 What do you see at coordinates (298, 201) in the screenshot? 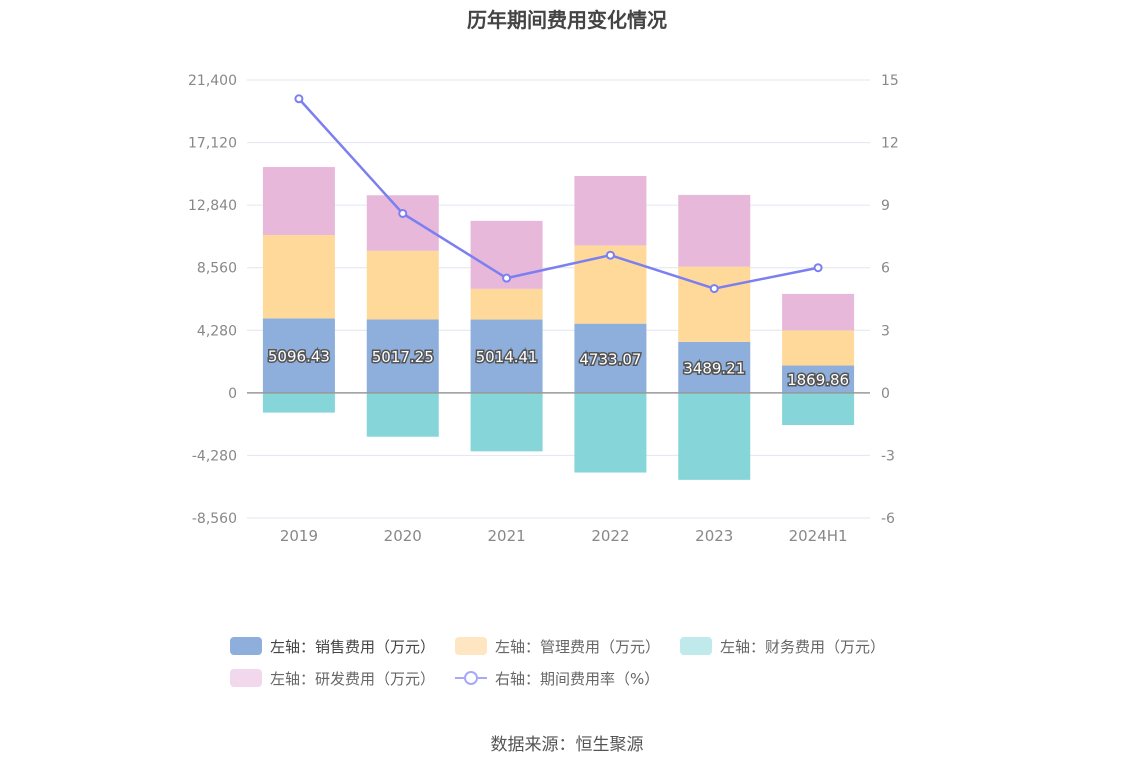
I see `bar-3-2019` at bounding box center [298, 201].